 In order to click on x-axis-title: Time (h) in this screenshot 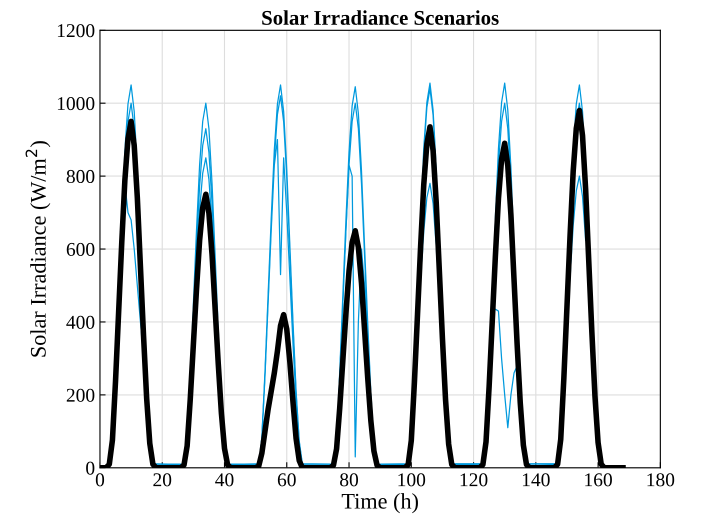, I will do `click(380, 503)`.